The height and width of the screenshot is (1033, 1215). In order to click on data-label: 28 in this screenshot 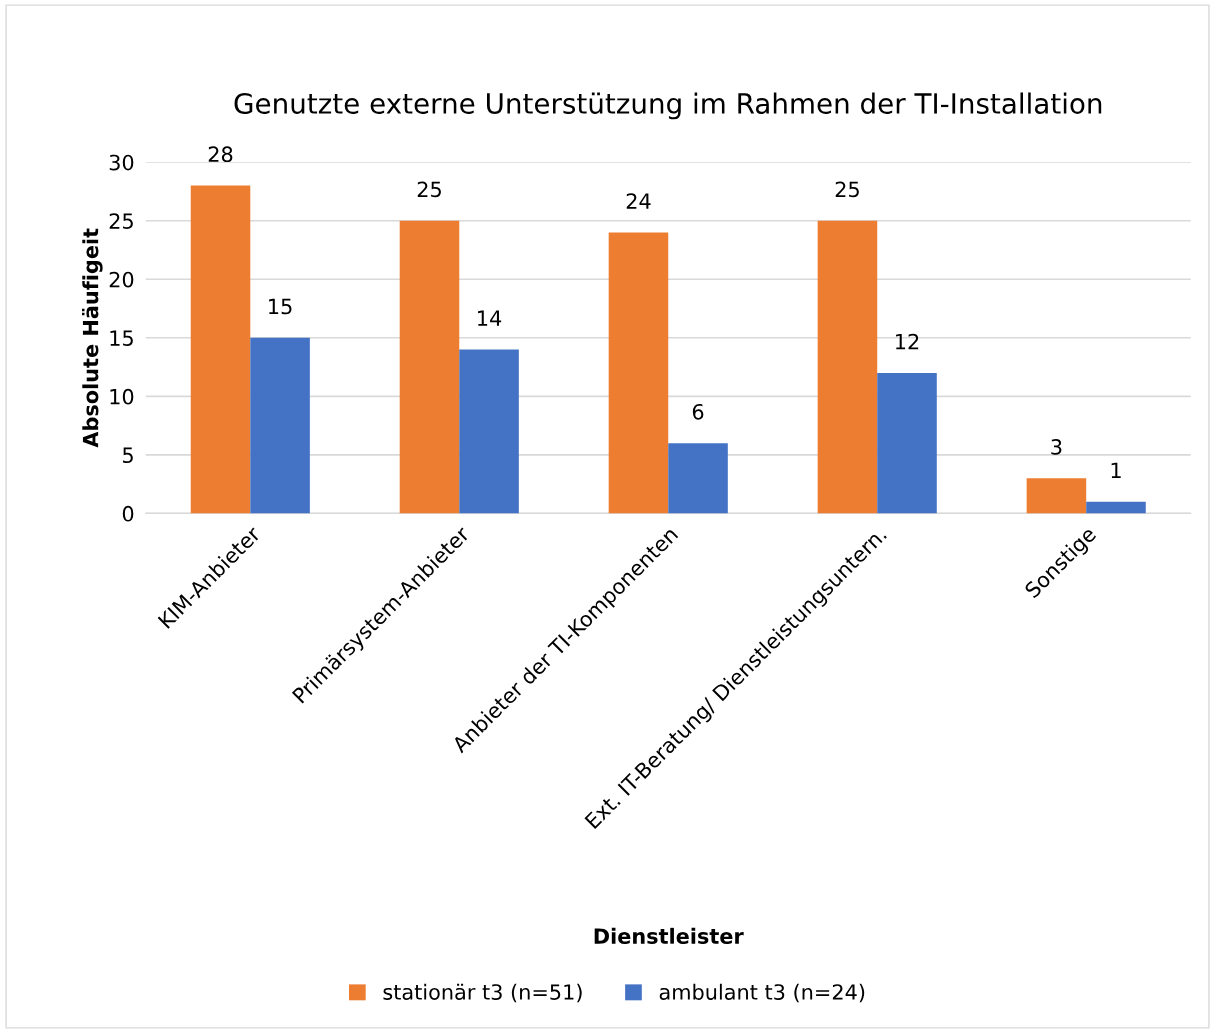, I will do `click(220, 154)`.